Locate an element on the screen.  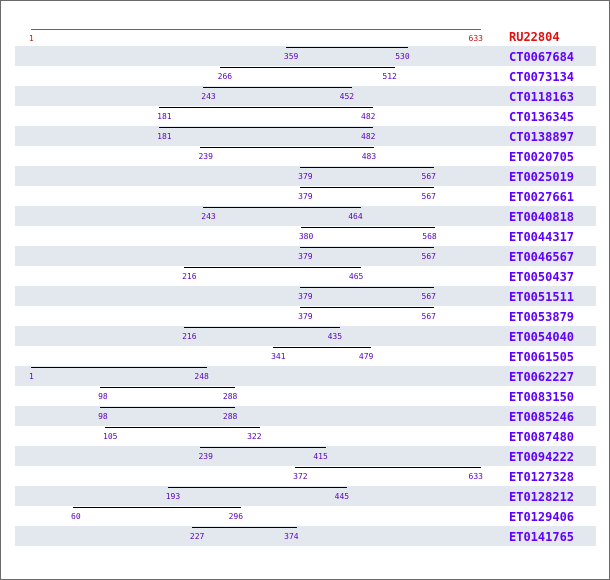
alignment-row: 193 445 ET0128212 is located at coordinates (305, 496).